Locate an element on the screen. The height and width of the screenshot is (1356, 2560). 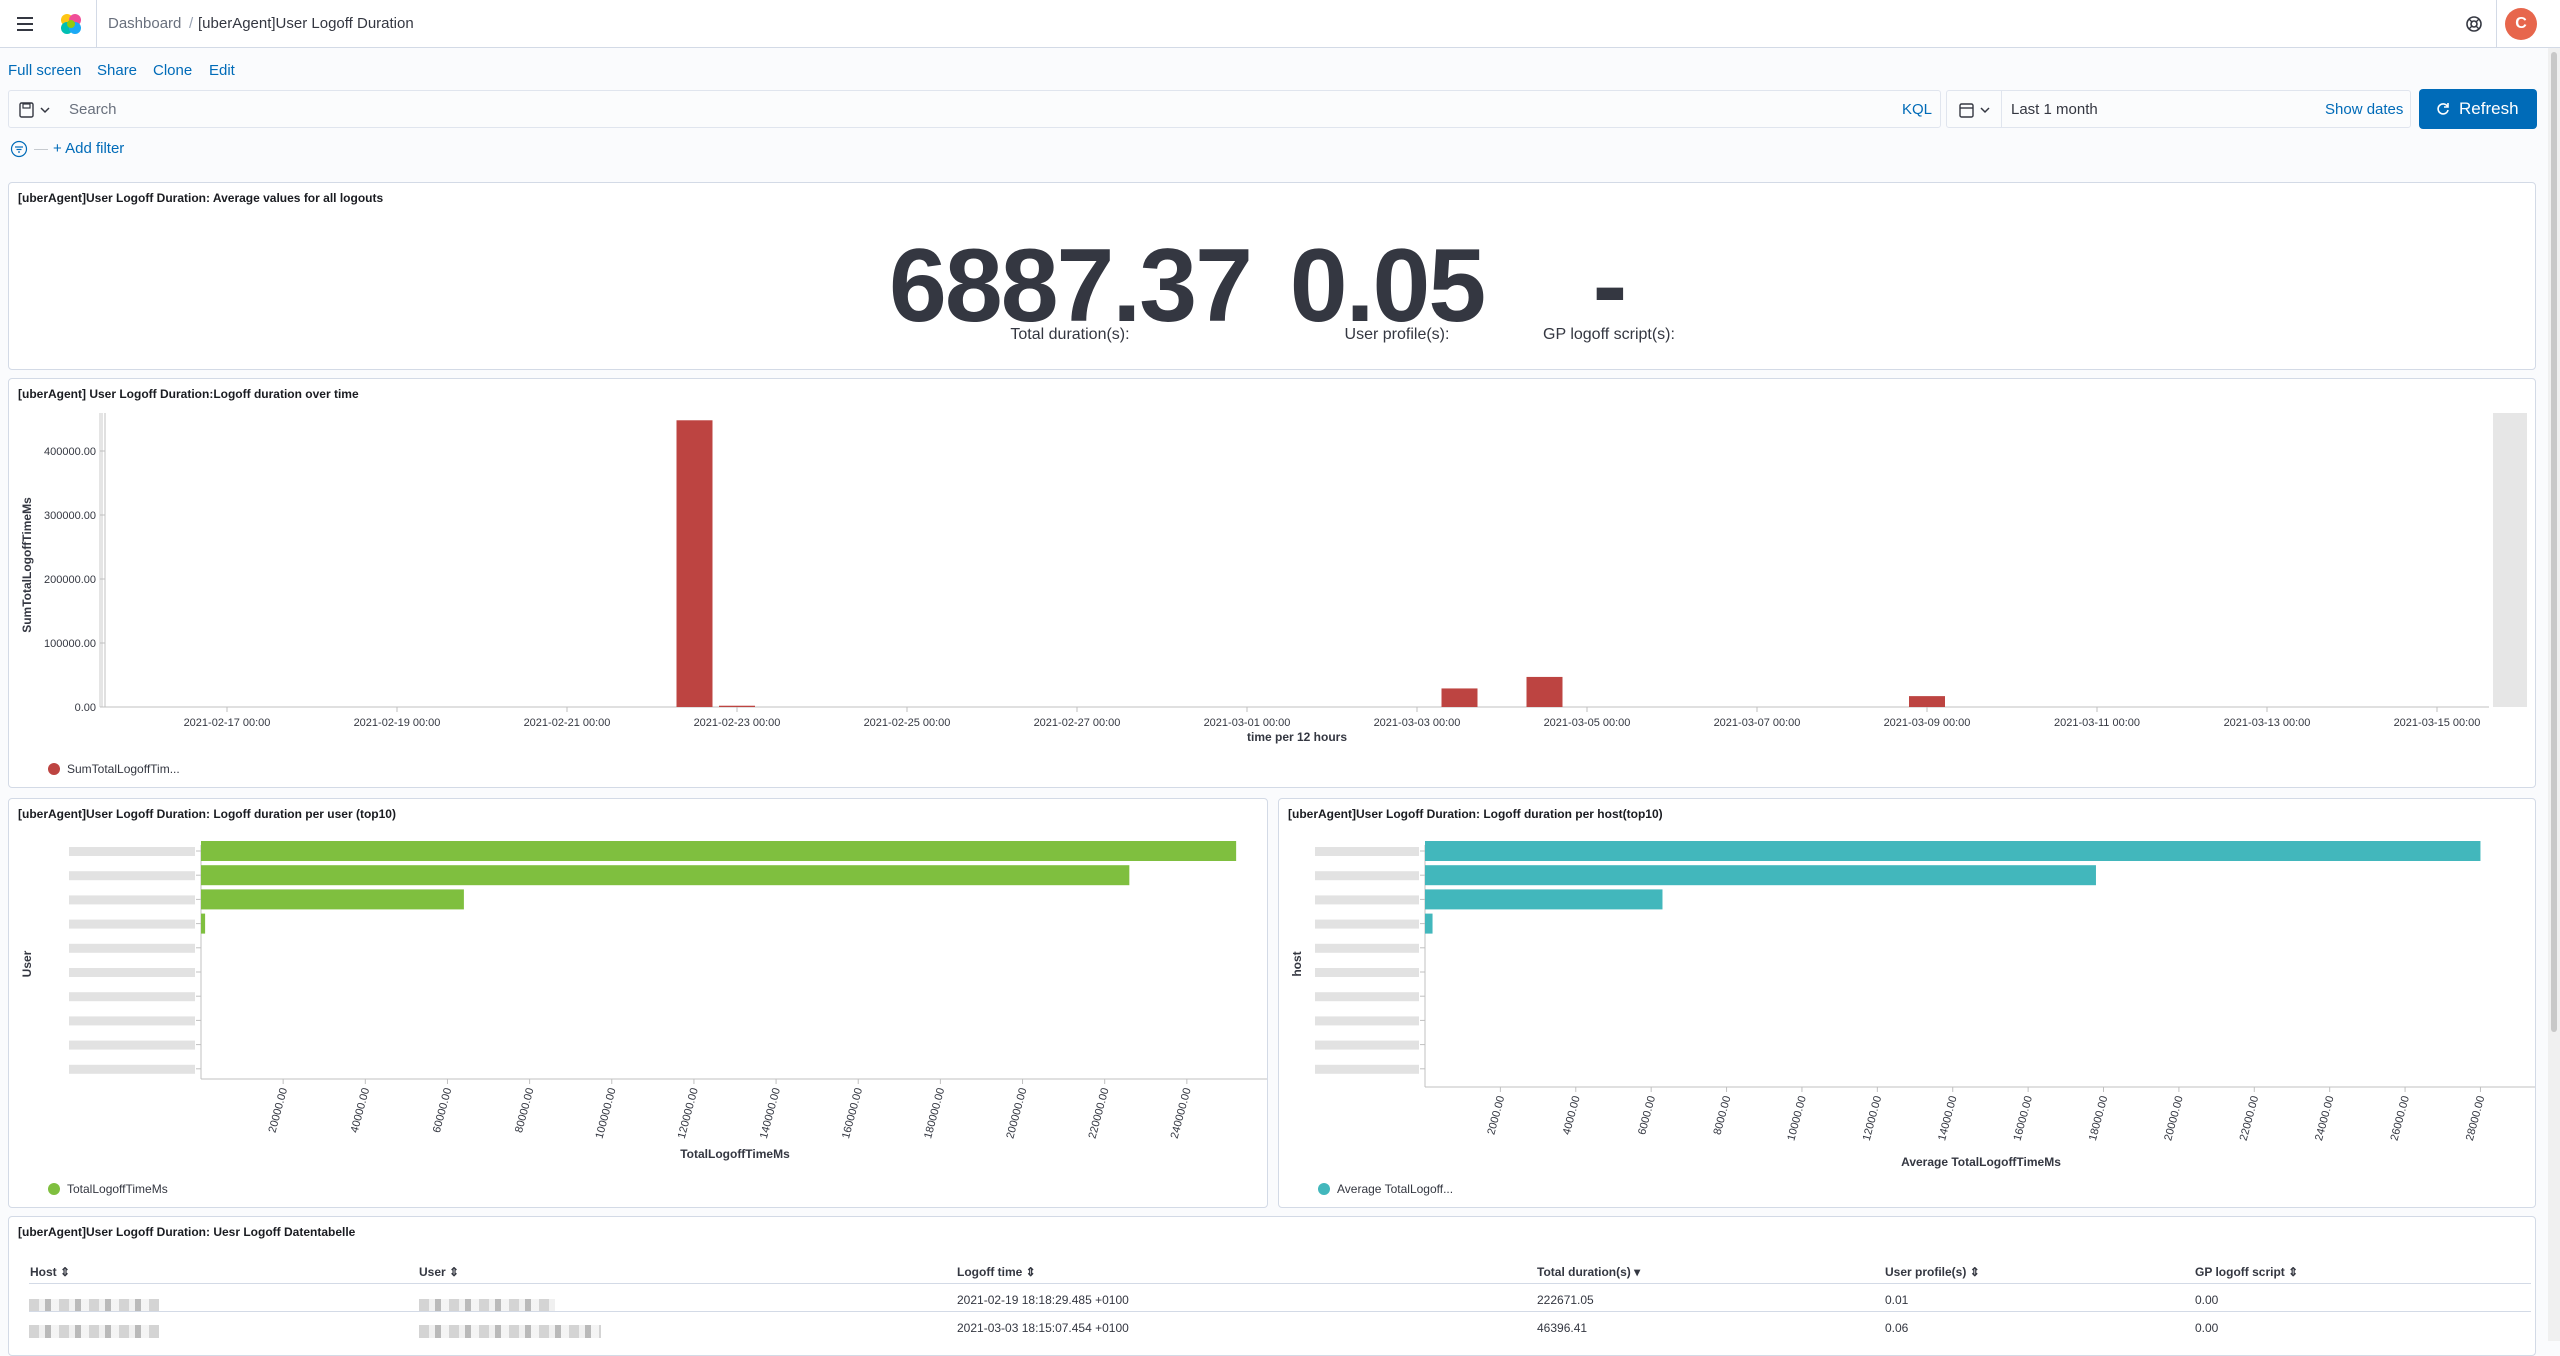
x-tick-label: 120000.00 is located at coordinates (688, 1113).